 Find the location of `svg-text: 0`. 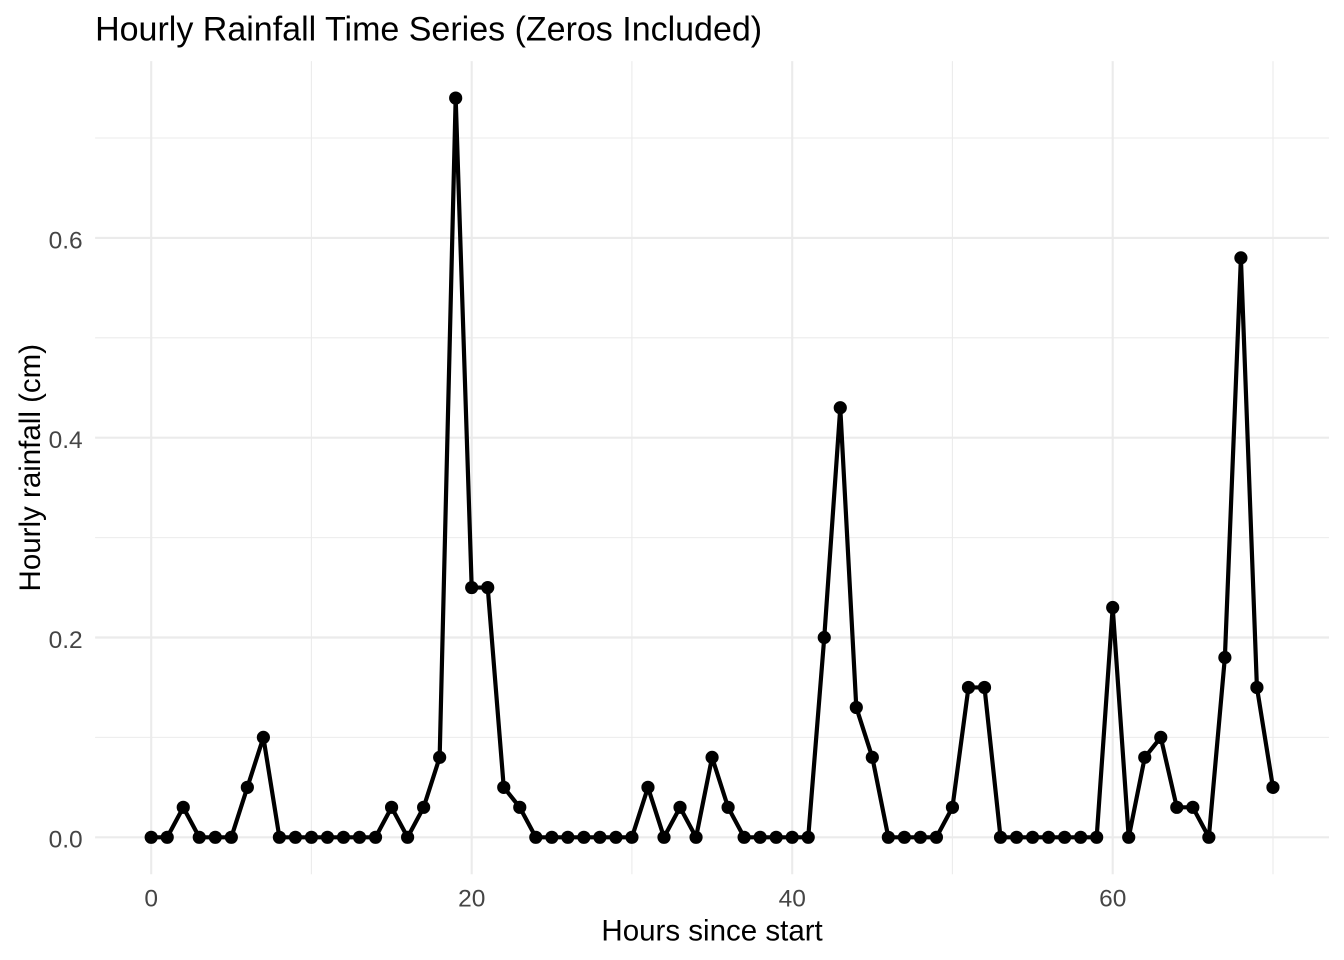

svg-text: 0 is located at coordinates (151, 898).